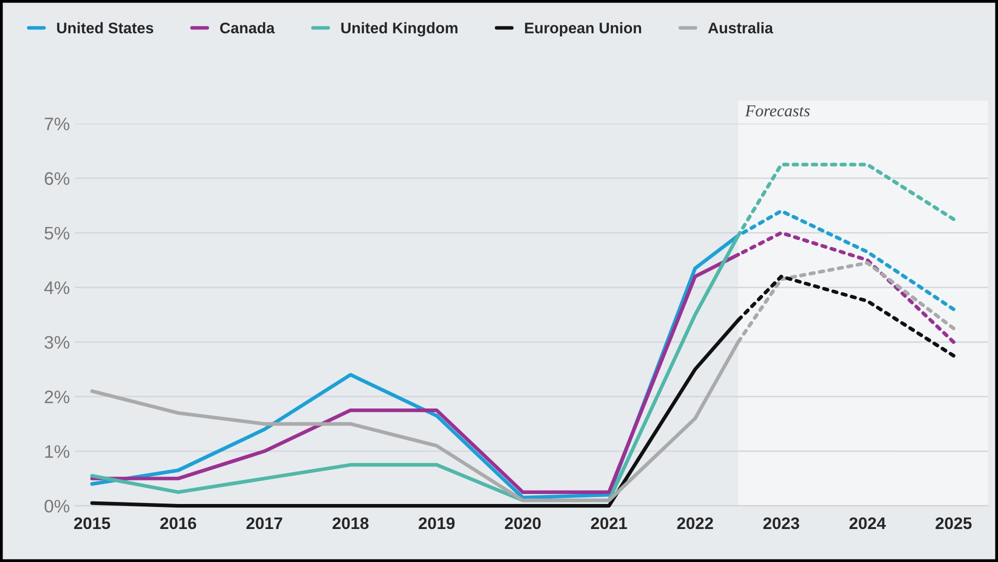 The image size is (998, 562). Describe the element at coordinates (867, 523) in the screenshot. I see `x-tick-label: 2024` at that location.